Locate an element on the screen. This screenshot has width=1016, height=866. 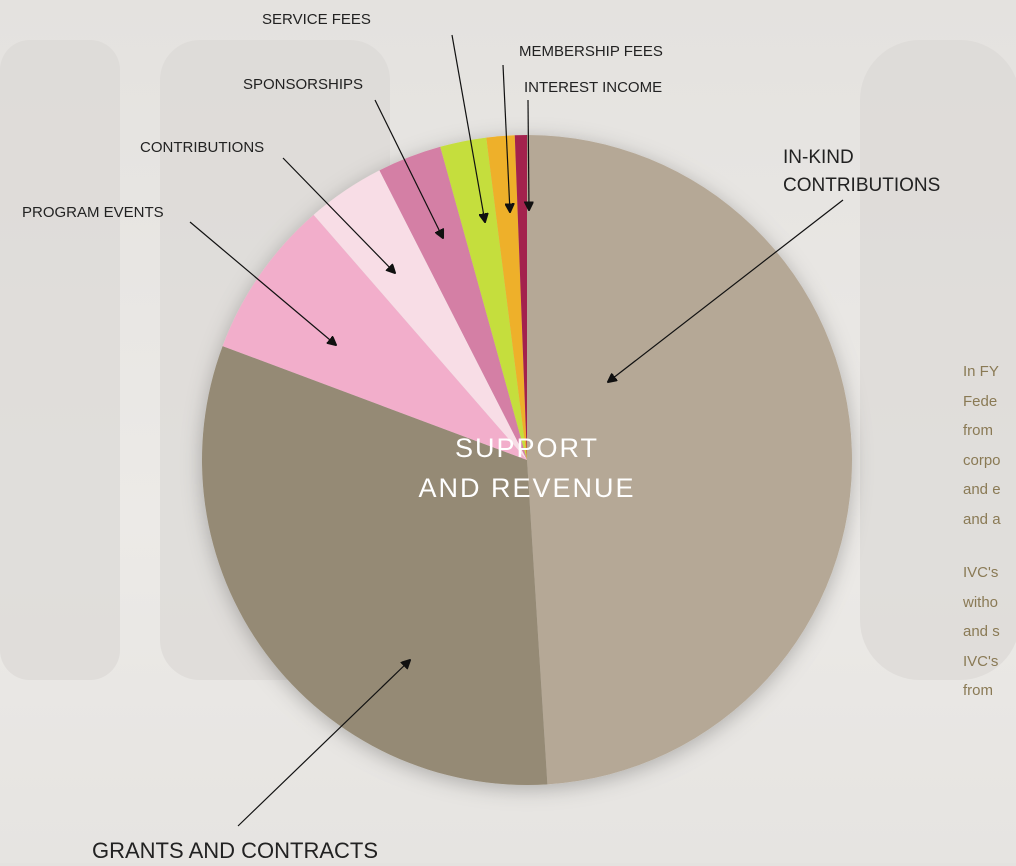
chart-title: AND REVENUE is located at coordinates (527, 488).